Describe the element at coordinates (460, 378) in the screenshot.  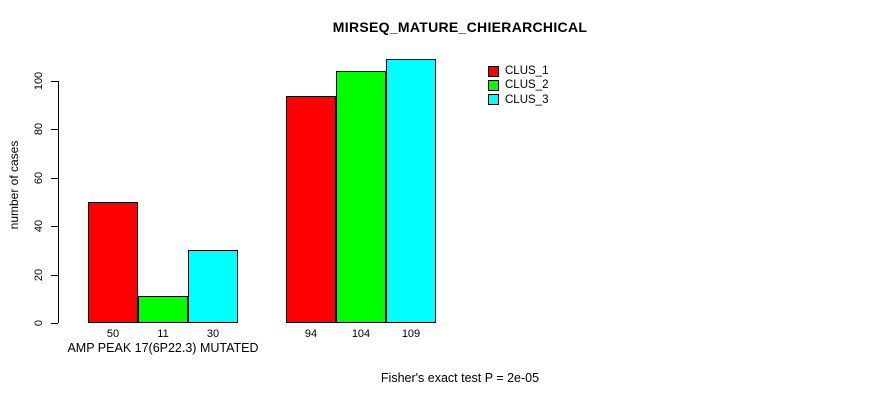
I see `footnote-pvalue: Fisher's exact test P = 2e-05` at that location.